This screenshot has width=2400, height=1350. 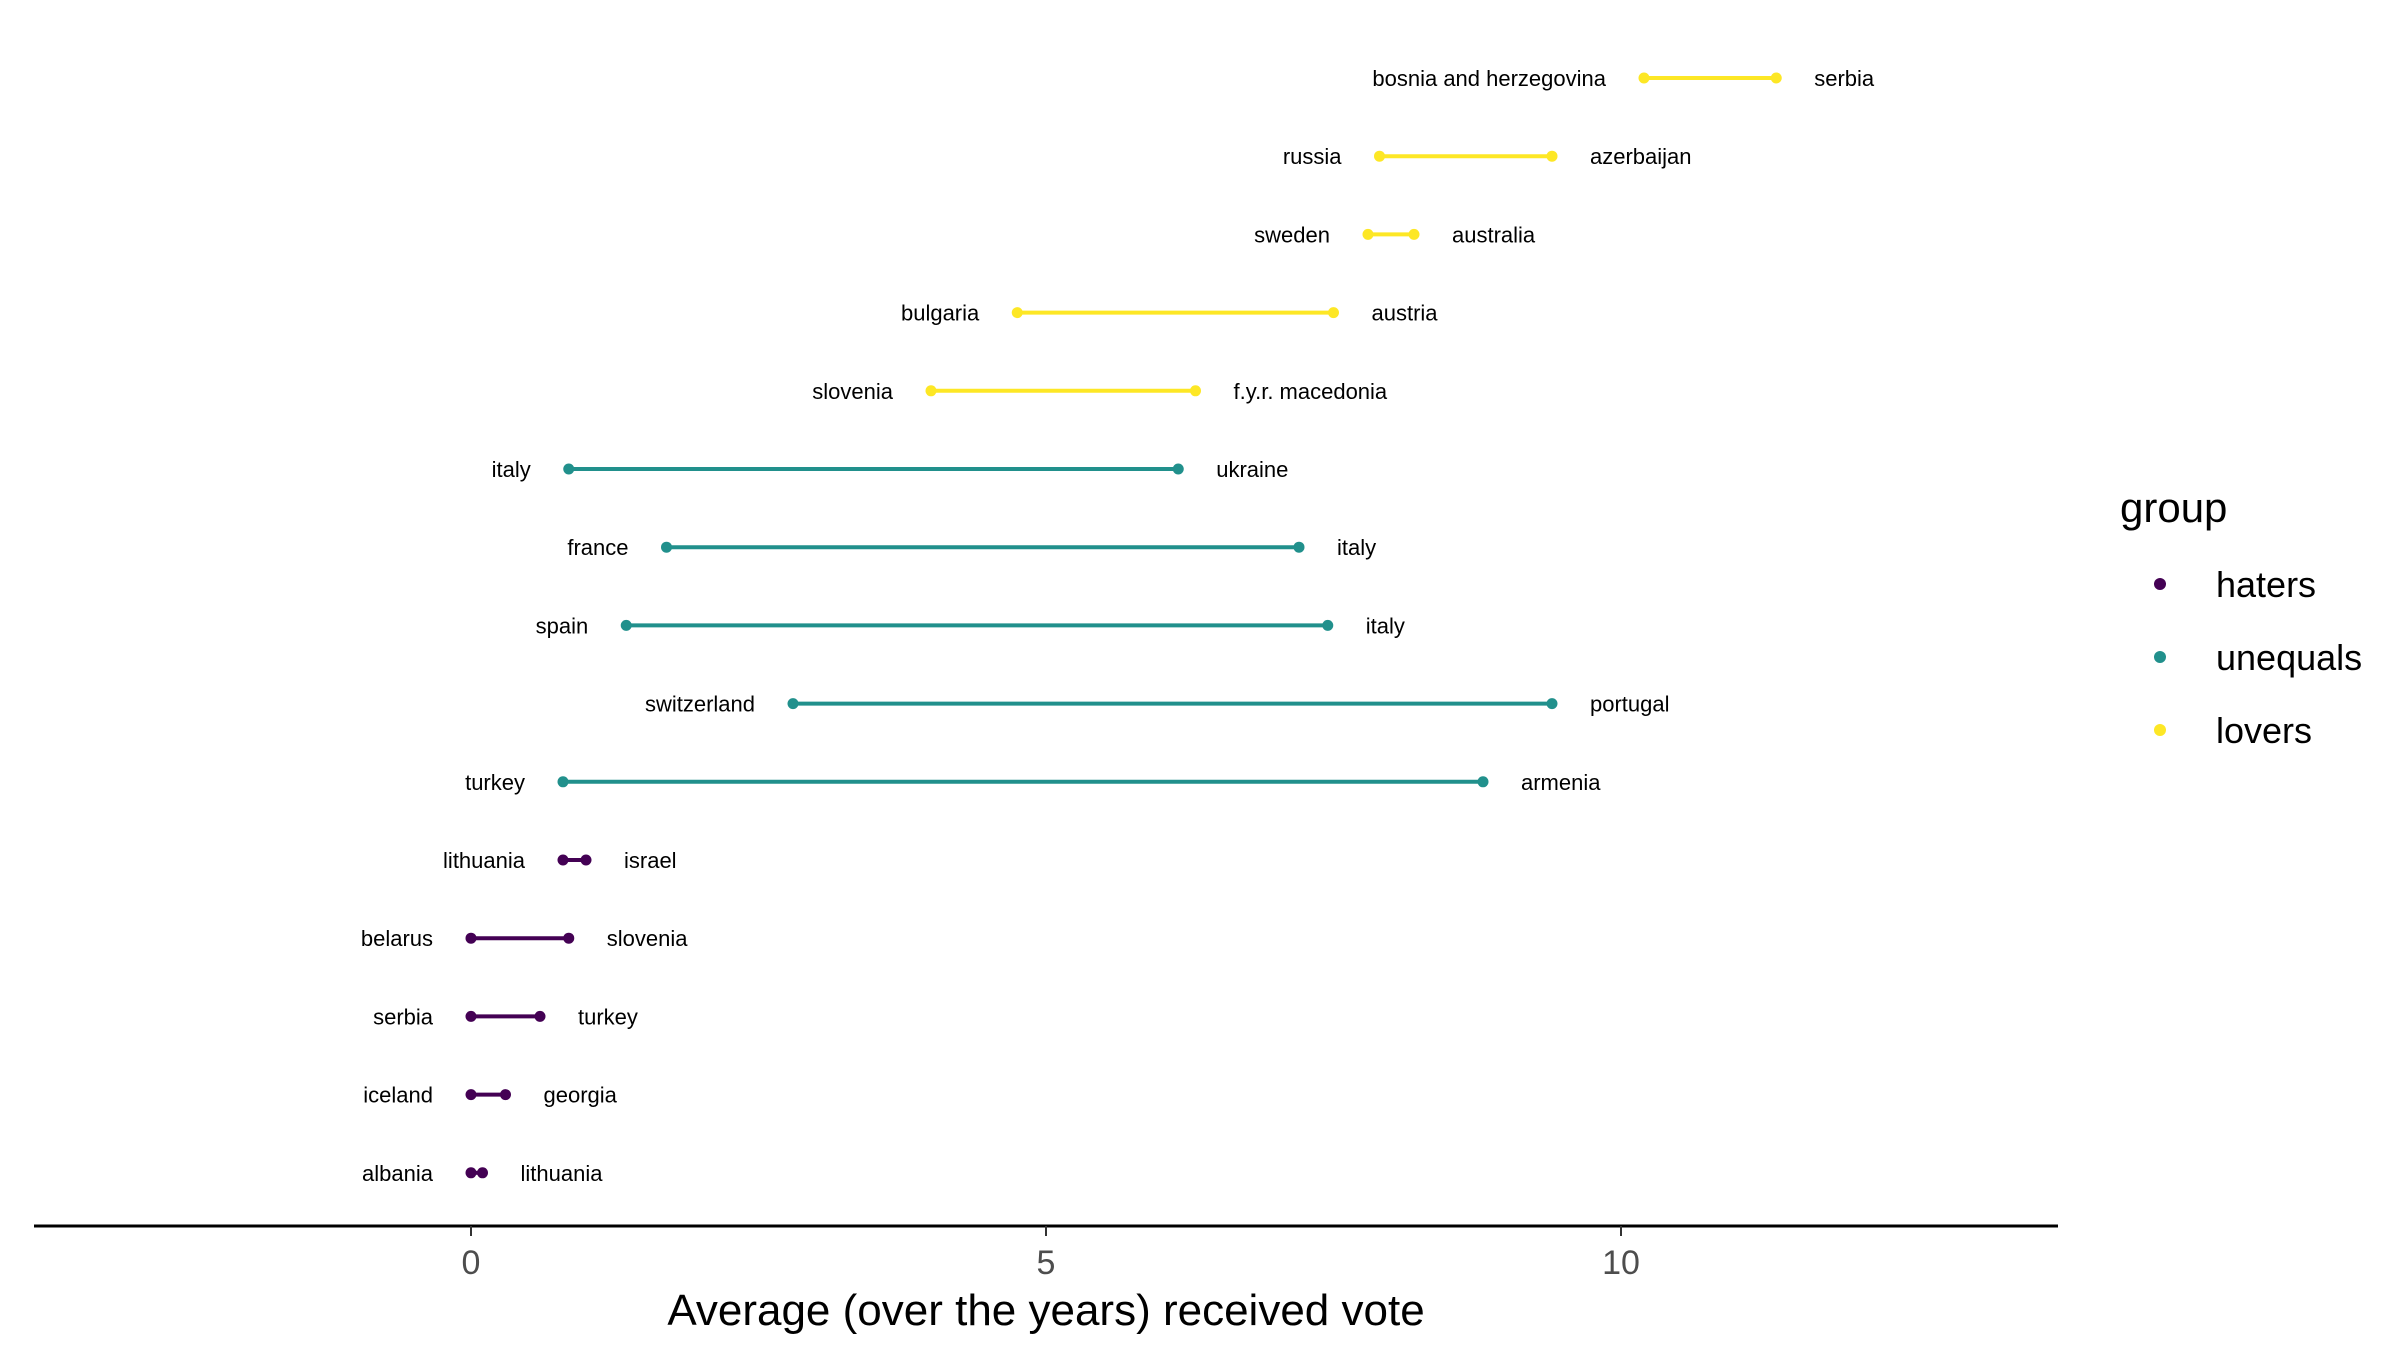 What do you see at coordinates (650, 860) in the screenshot?
I see `high-country-label: israel` at bounding box center [650, 860].